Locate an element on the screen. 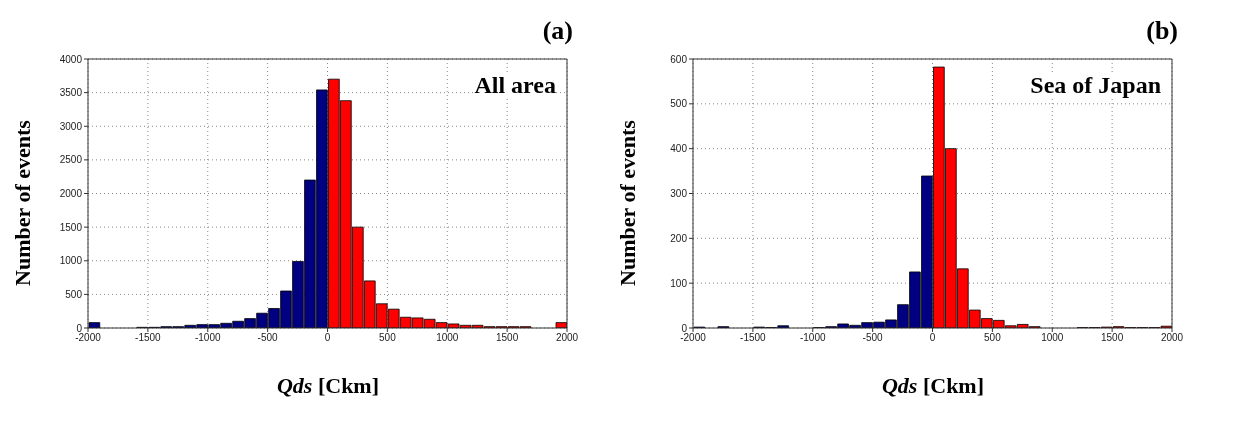 This screenshot has width=1238, height=446. y-tick-label: 200 is located at coordinates (679, 238).